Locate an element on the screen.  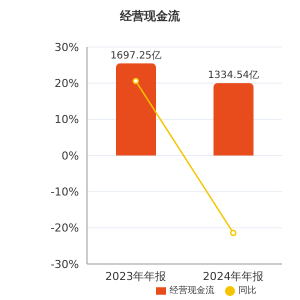
y-tick-label: -10% is located at coordinates (64, 192).